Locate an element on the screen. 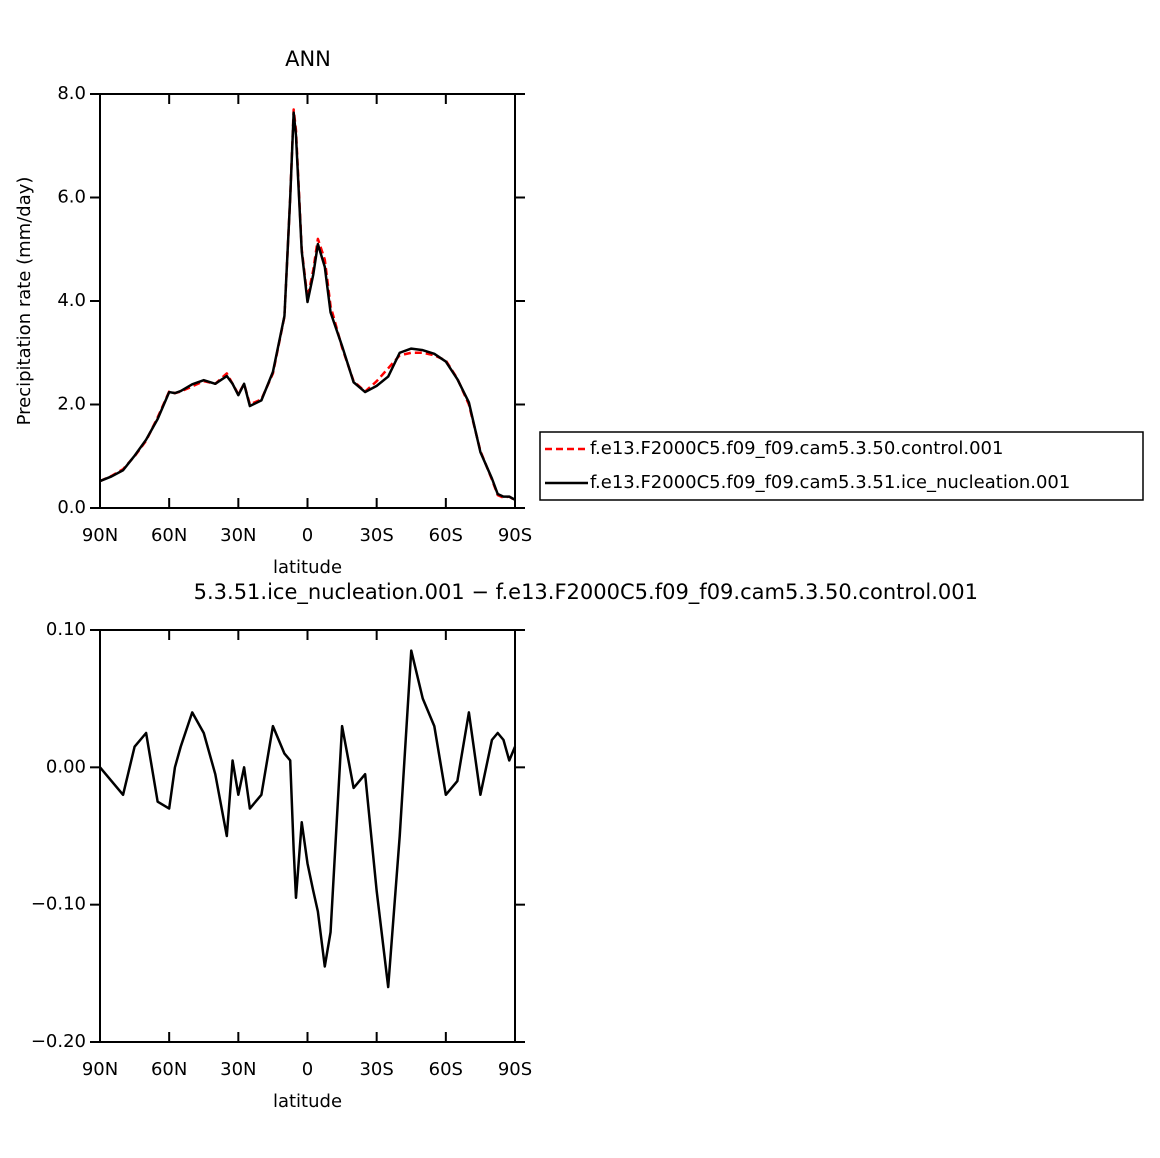 The image size is (1160, 1158). y-axis-label: Precipitation rate (mm/day) is located at coordinates (24, 301).